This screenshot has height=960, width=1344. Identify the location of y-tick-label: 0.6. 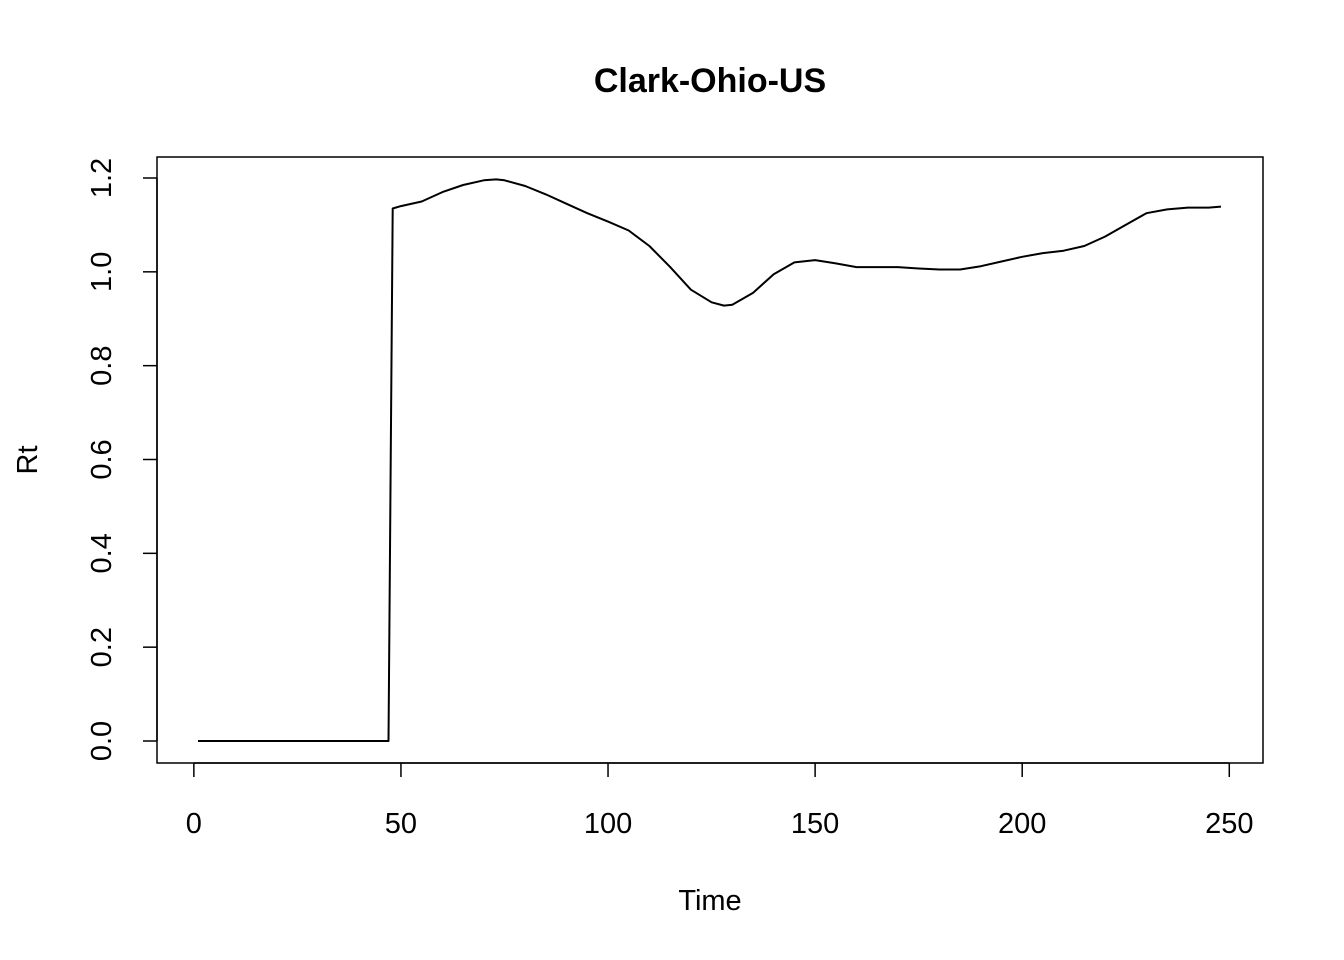
(102, 459).